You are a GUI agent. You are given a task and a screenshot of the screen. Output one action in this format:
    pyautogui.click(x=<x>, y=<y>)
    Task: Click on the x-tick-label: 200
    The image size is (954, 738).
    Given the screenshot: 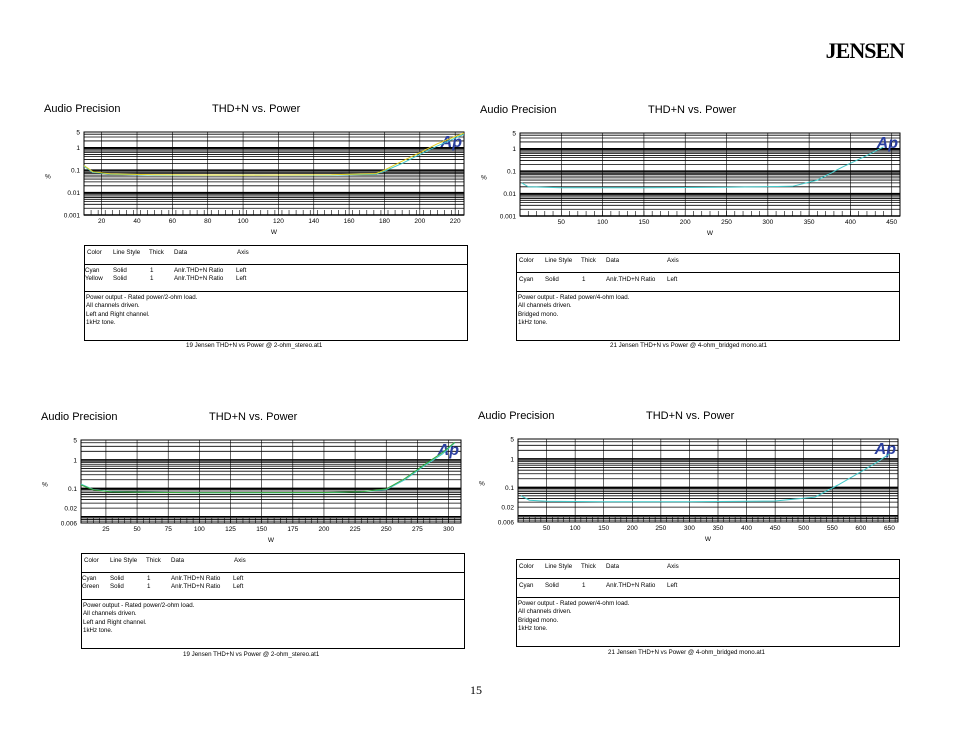 What is the action you would take?
    pyautogui.click(x=419, y=221)
    